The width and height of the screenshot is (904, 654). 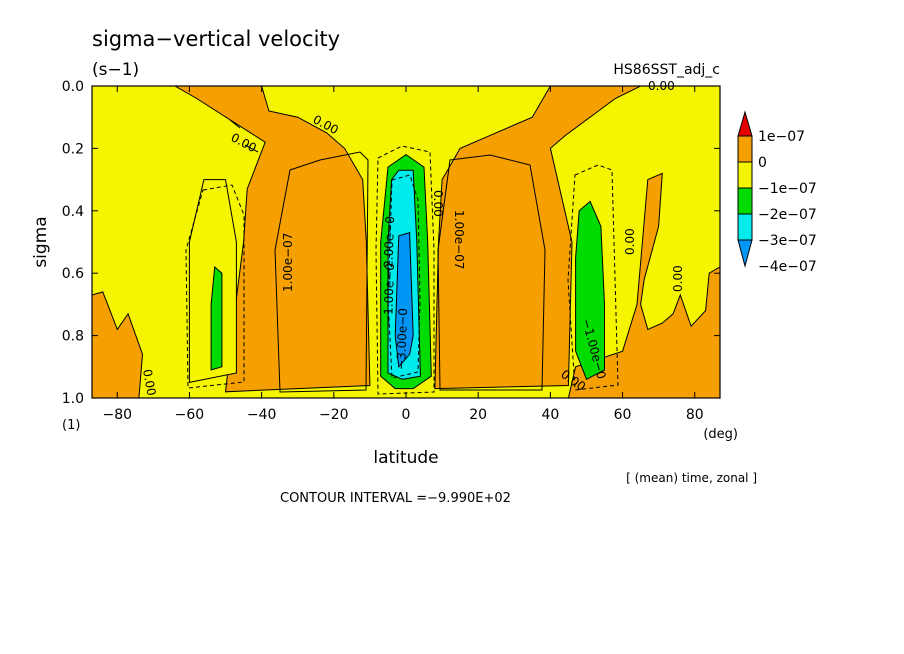 I want to click on colorbar-arrow-bottom, so click(x=745, y=253).